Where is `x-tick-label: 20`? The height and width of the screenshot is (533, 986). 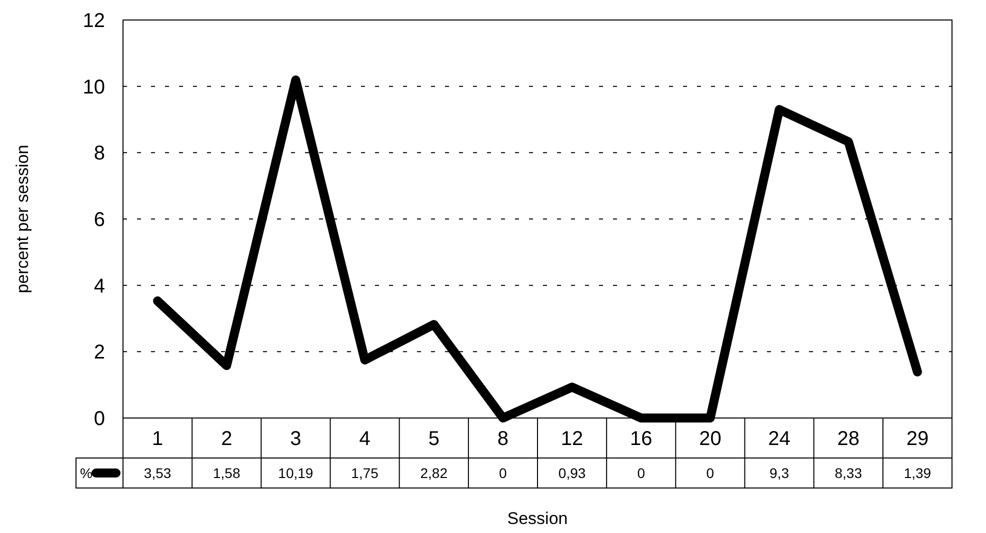
x-tick-label: 20 is located at coordinates (710, 439).